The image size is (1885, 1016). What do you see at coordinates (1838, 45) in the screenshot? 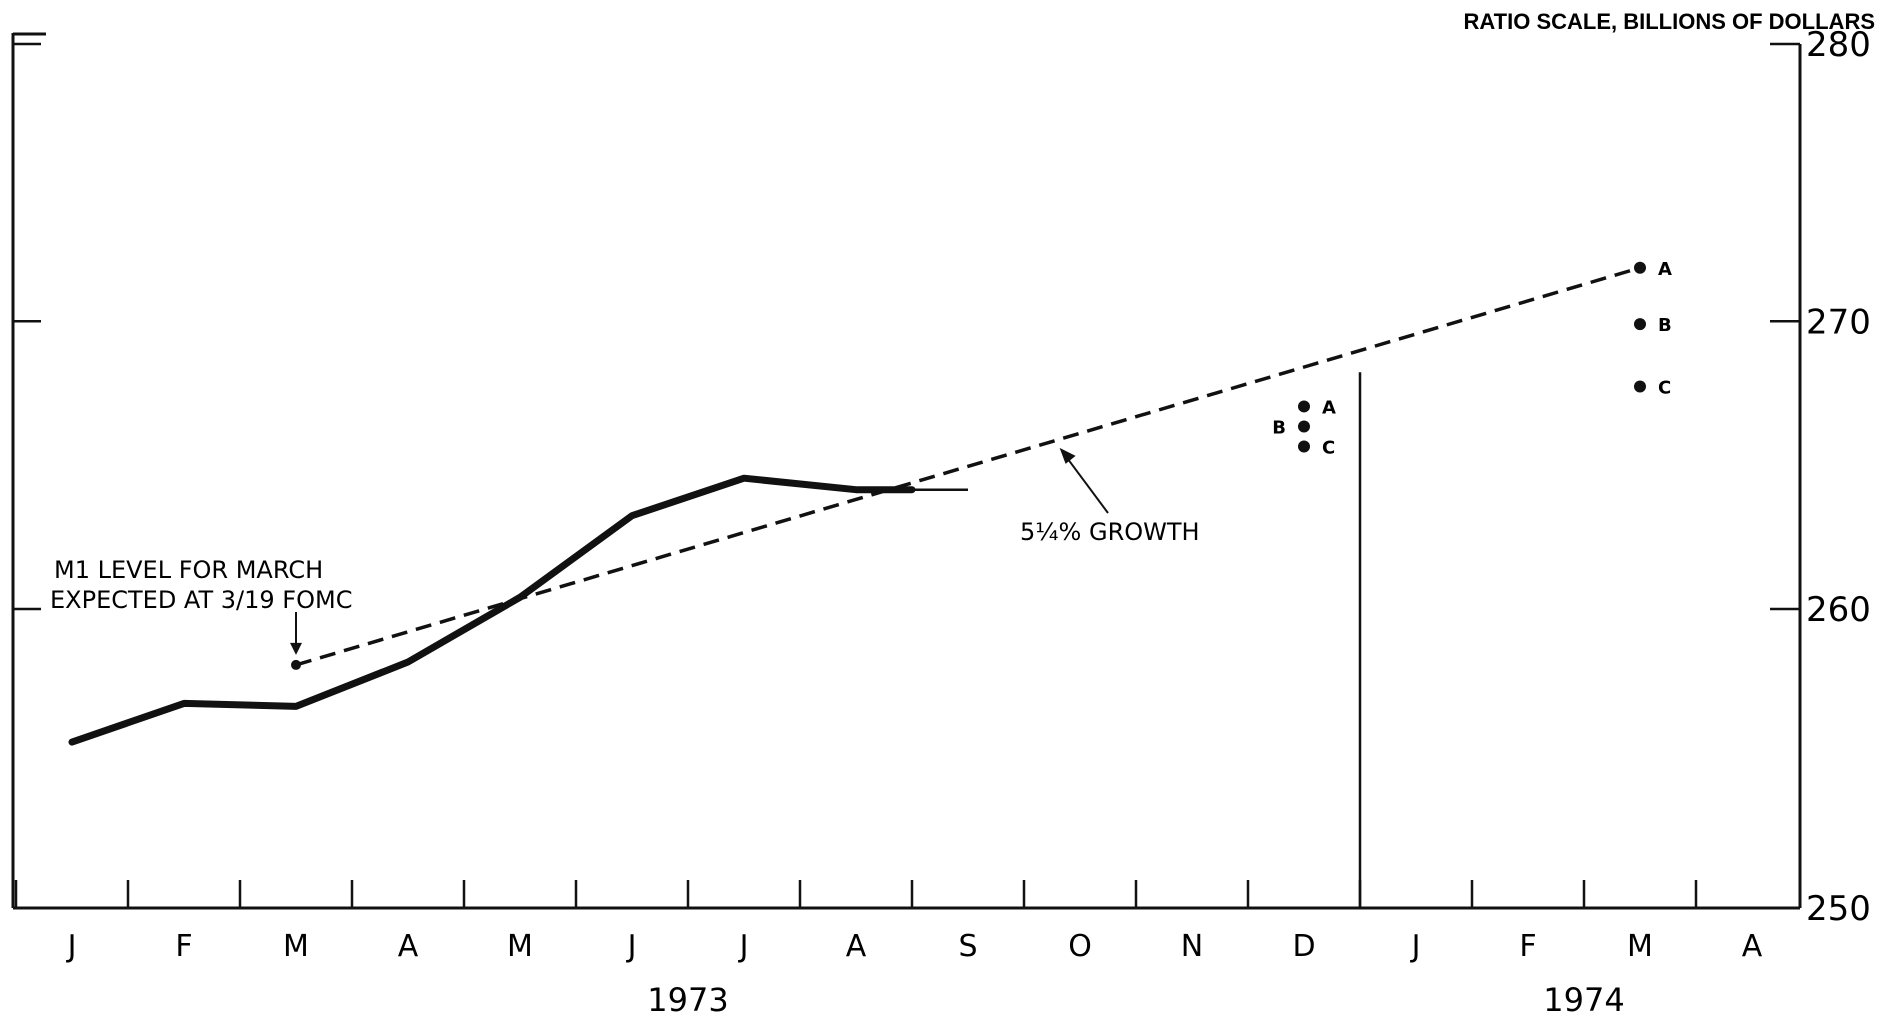
I see `y-tick-label: 280` at bounding box center [1838, 45].